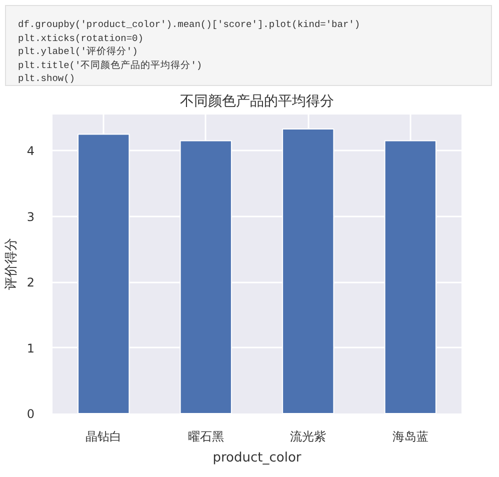 This screenshot has width=499, height=477. Describe the element at coordinates (257, 102) in the screenshot. I see `chart-title: 不同颜色产品的平均得分` at that location.